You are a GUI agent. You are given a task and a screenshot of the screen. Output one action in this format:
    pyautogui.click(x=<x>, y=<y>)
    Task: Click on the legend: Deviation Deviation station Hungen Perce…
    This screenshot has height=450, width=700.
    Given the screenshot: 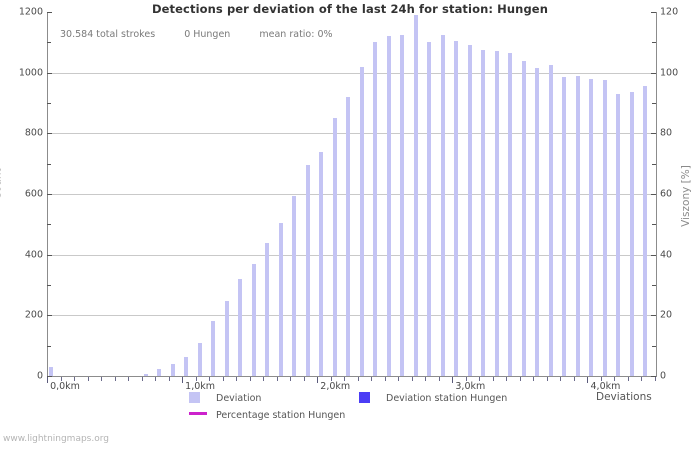 What is the action you would take?
    pyautogui.click(x=350, y=412)
    